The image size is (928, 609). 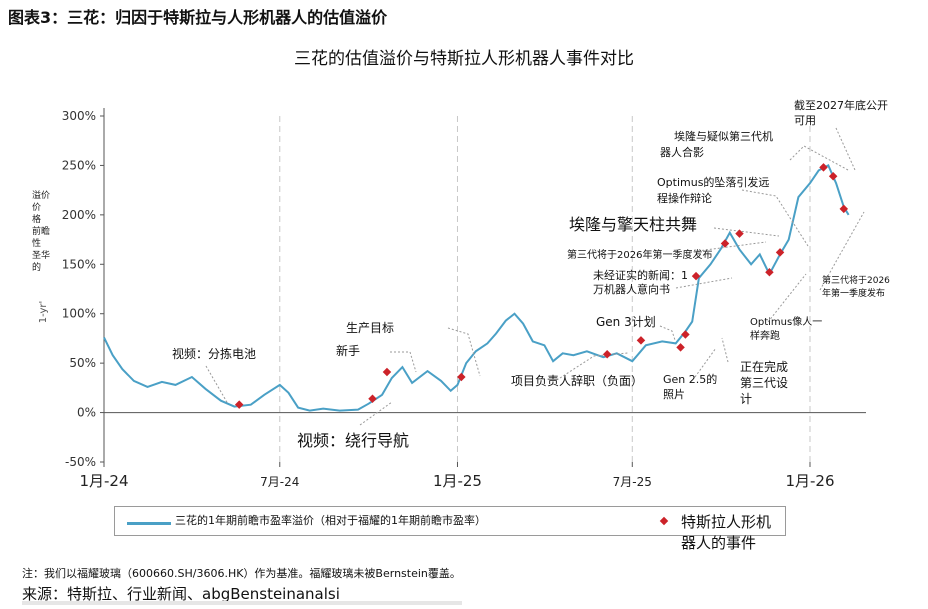 What do you see at coordinates (632, 482) in the screenshot?
I see `x-tick-label: 7月-25` at bounding box center [632, 482].